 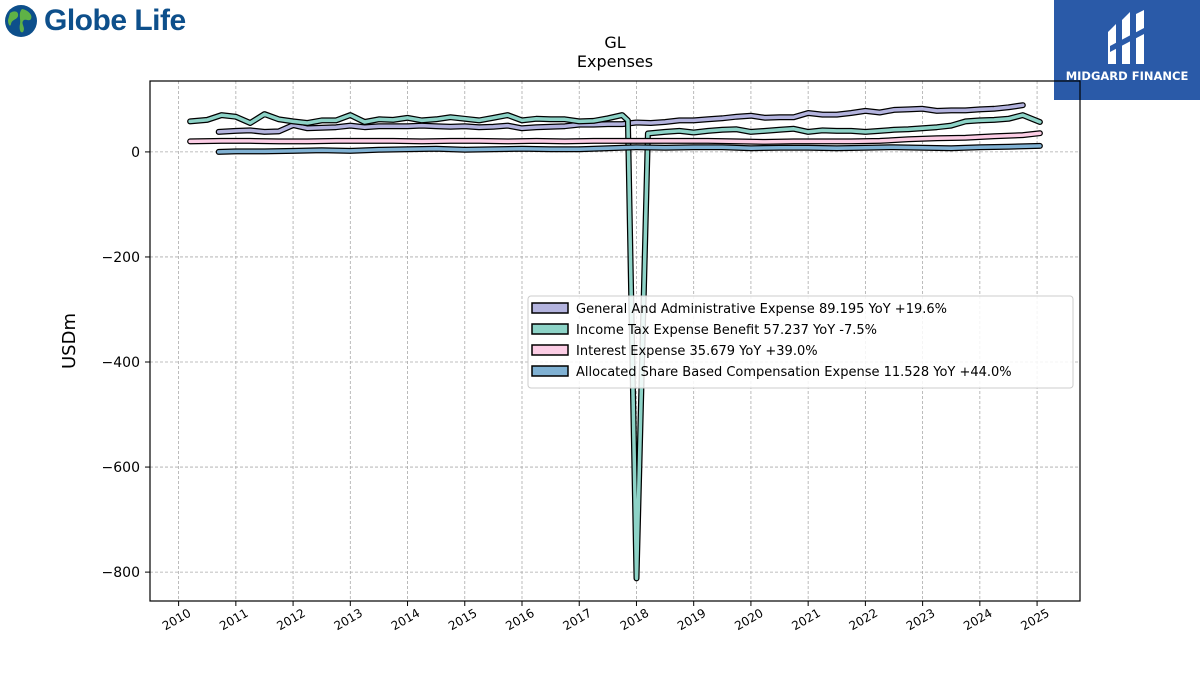 What do you see at coordinates (21, 21) in the screenshot?
I see `globe-icon` at bounding box center [21, 21].